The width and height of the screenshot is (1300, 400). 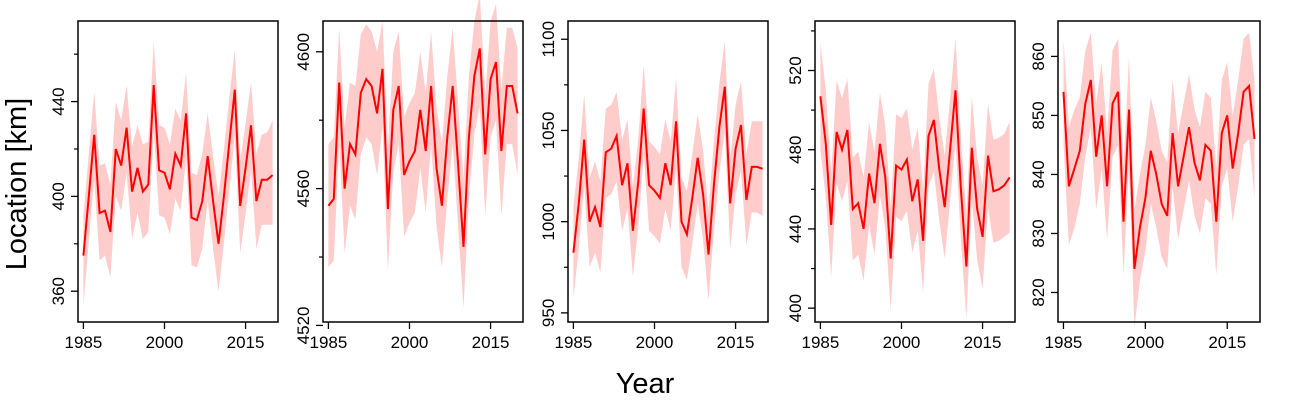 I want to click on y-tick-label: 1050, so click(x=548, y=131).